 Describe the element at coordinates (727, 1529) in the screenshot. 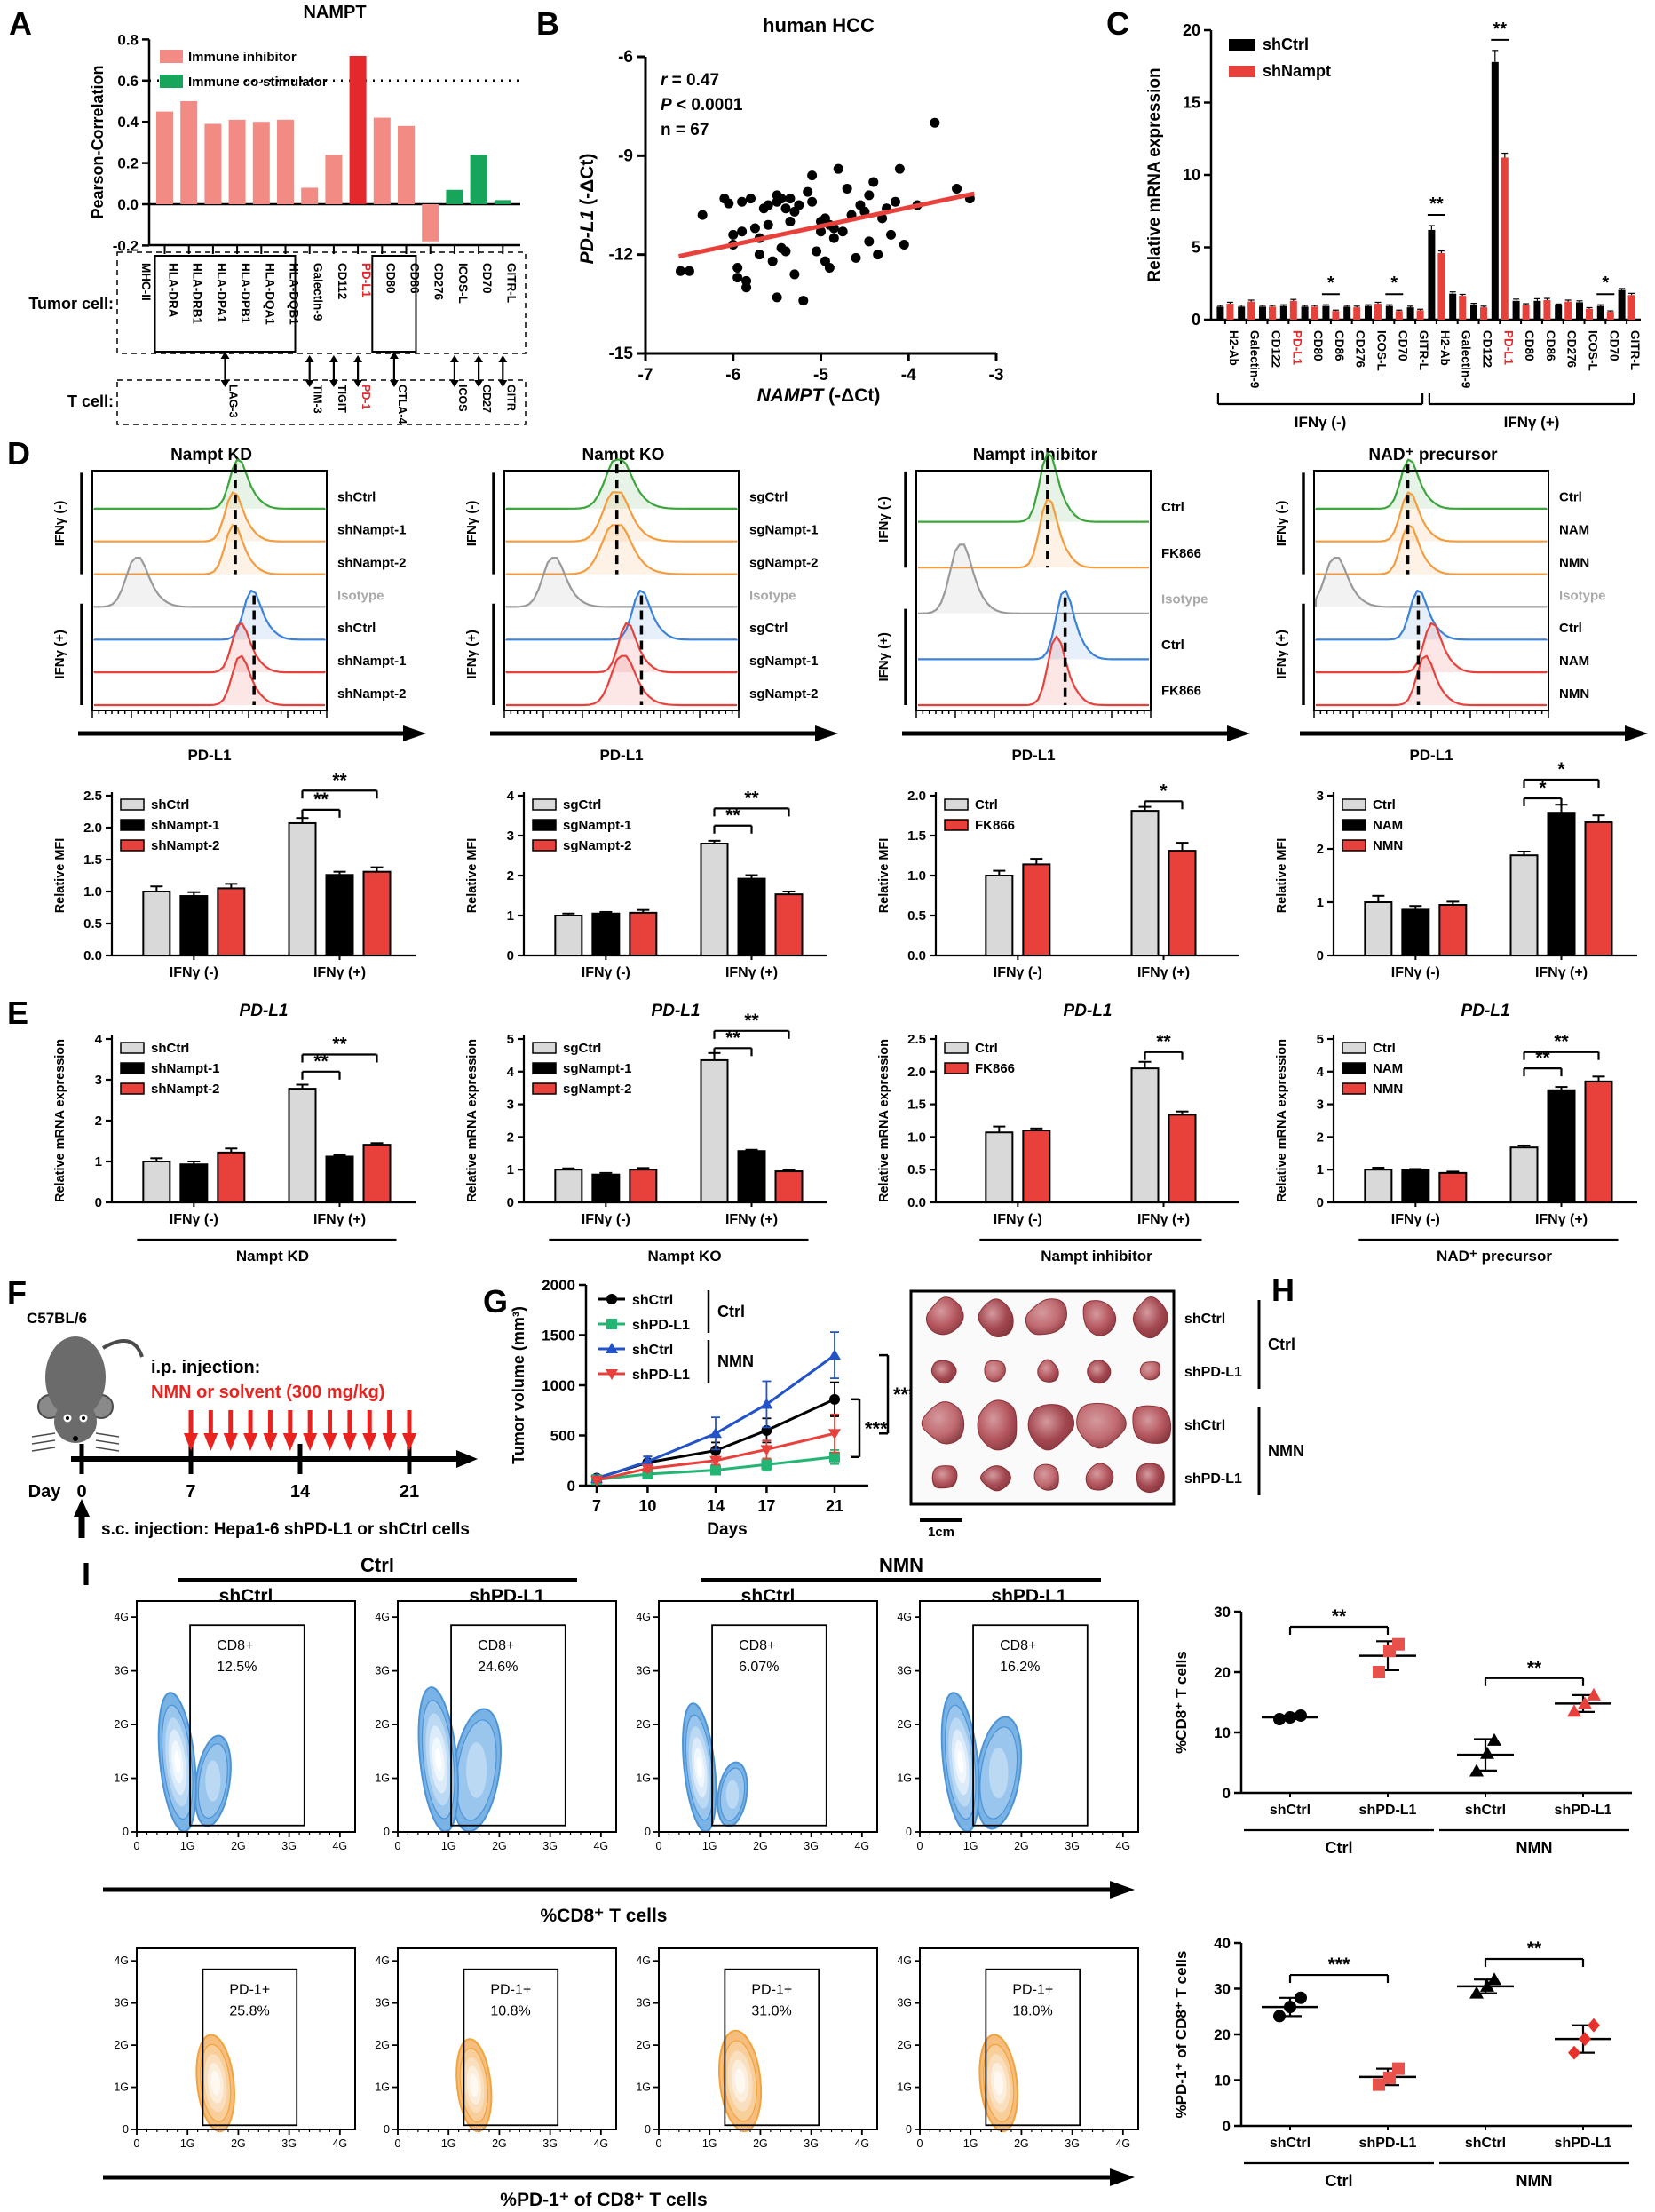

I see `svg-text: Days` at that location.